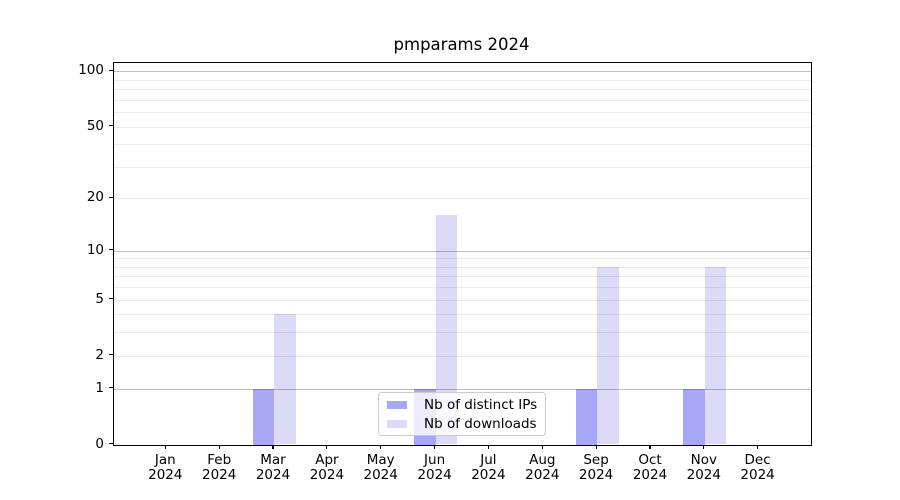  I want to click on x-tickmark-aug, so click(542, 446).